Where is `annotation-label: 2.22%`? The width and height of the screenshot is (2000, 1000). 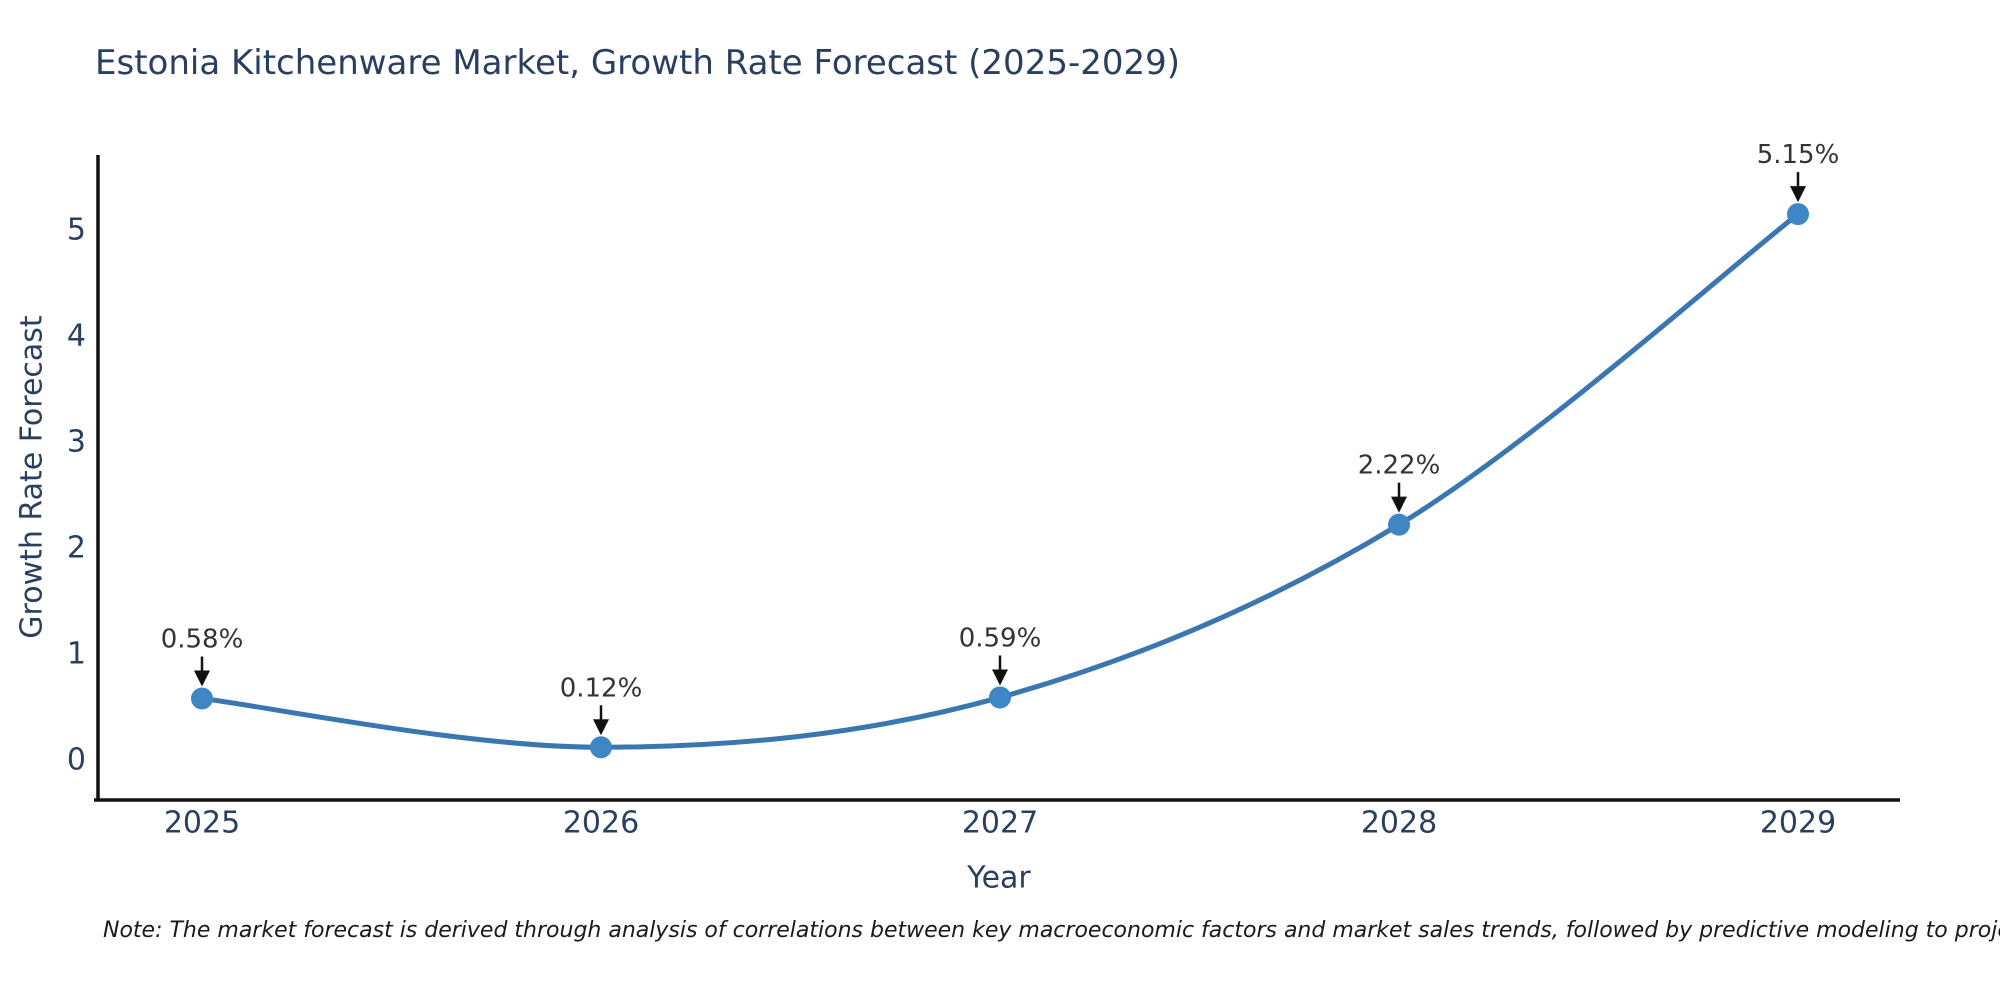
annotation-label: 2.22% is located at coordinates (1399, 466).